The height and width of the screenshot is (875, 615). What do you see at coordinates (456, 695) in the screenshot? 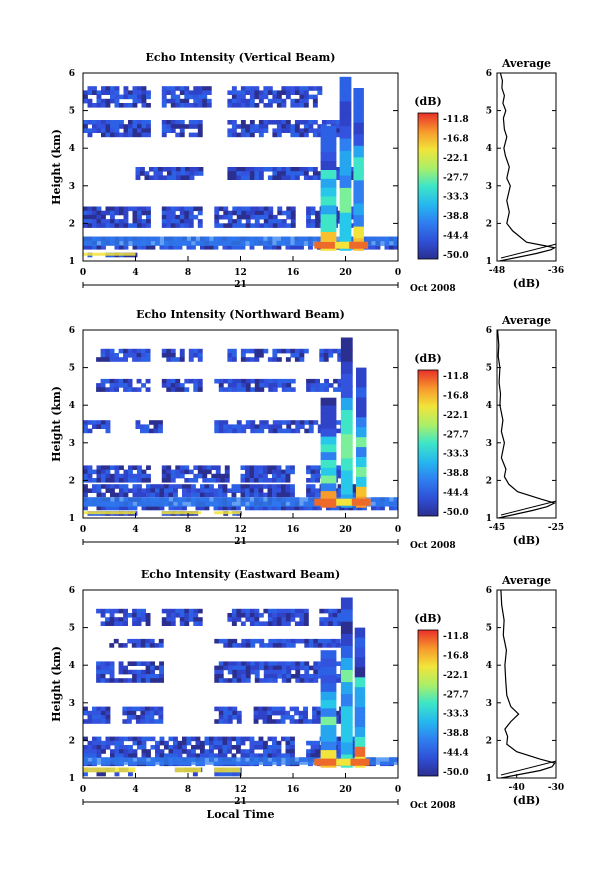
I see `colorbar-label: -27.7` at bounding box center [456, 695].